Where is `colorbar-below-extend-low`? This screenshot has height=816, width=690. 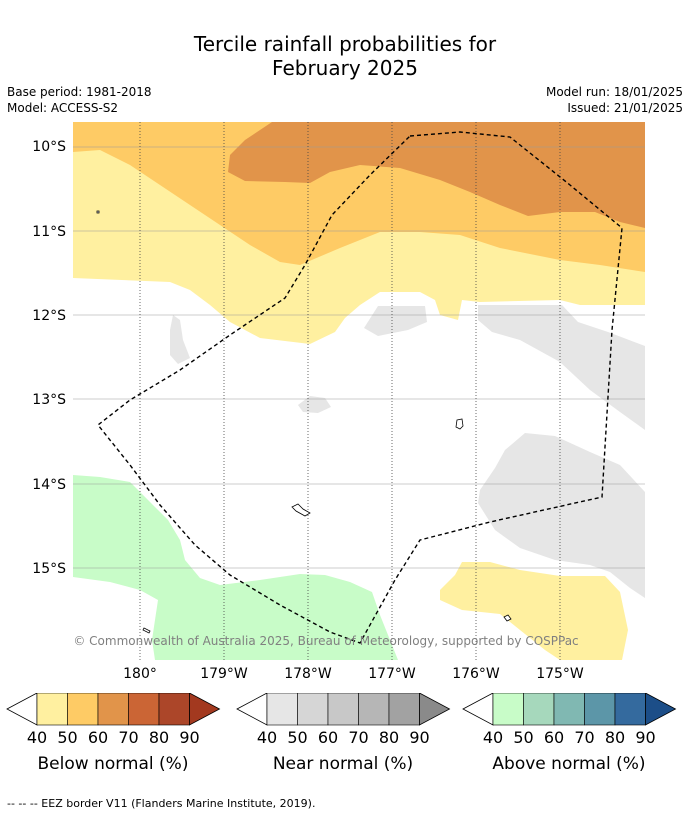
colorbar-below-extend-low is located at coordinates (22, 709).